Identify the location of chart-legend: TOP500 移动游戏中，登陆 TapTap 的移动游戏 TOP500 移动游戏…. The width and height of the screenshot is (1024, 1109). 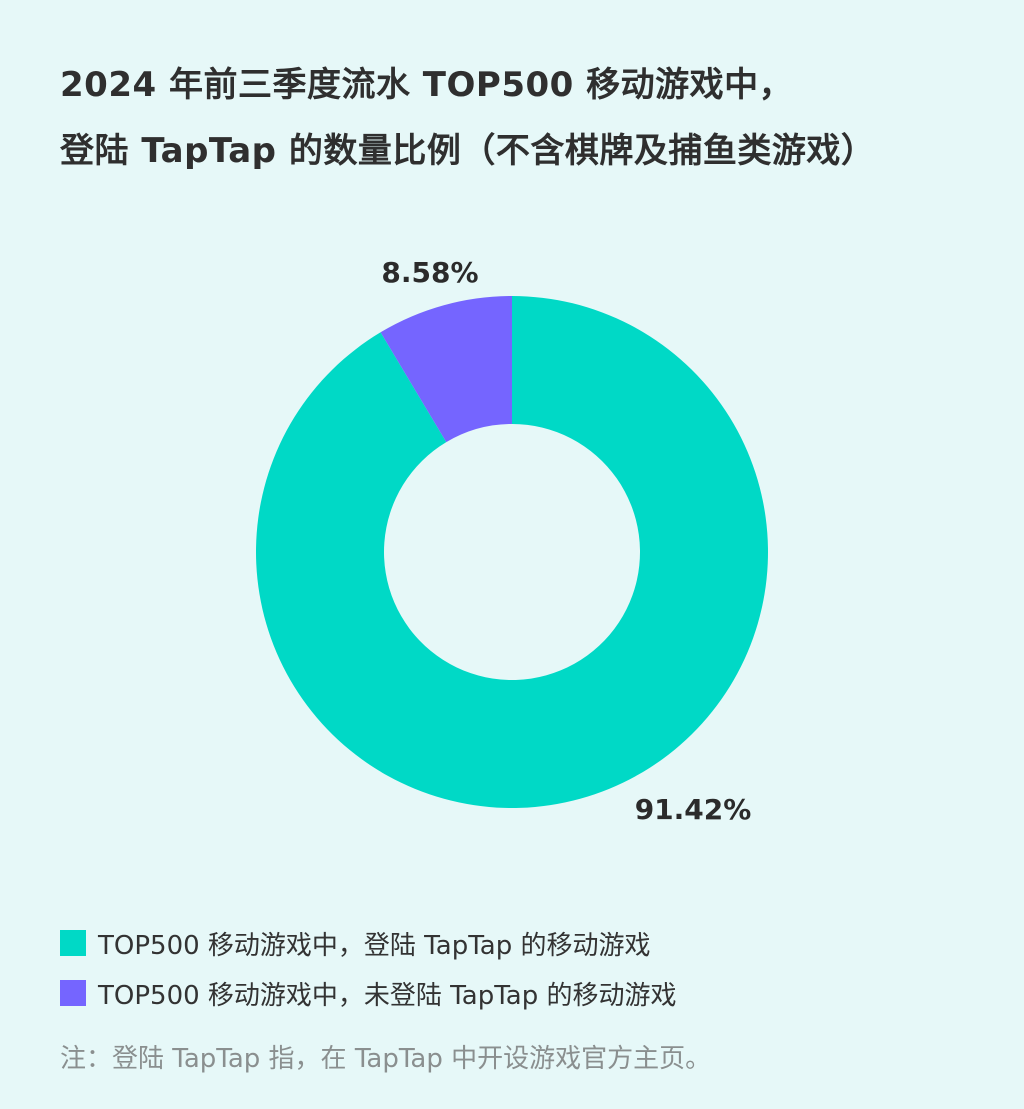
(530, 968).